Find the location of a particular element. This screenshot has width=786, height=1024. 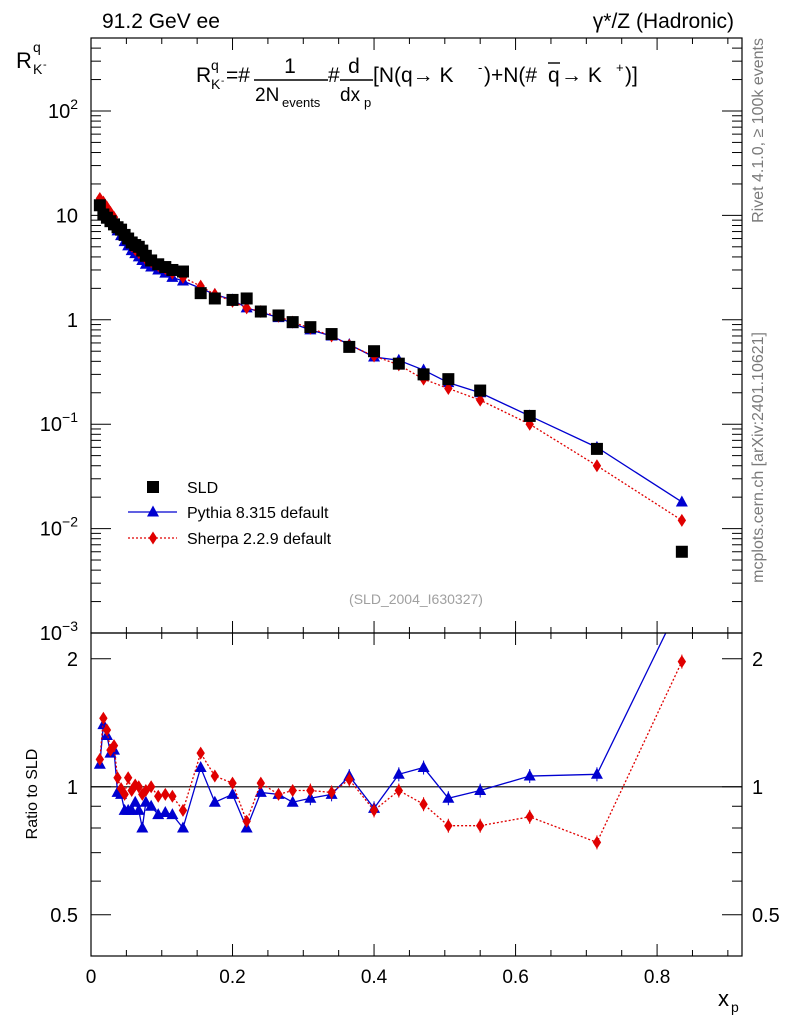

ratio-y-tick-label-right: 0.5 is located at coordinates (766, 916).